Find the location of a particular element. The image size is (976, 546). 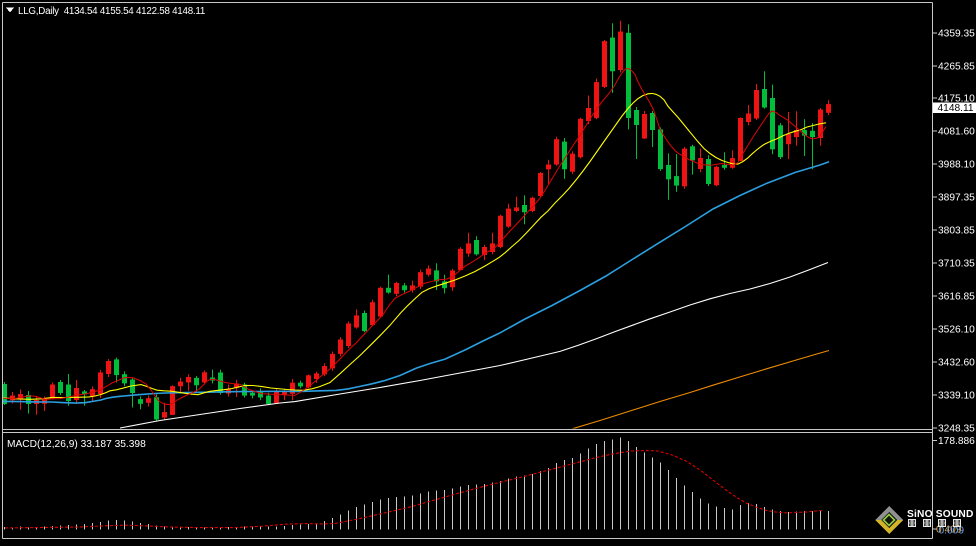

svg-text: 178.886 is located at coordinates (956, 441).